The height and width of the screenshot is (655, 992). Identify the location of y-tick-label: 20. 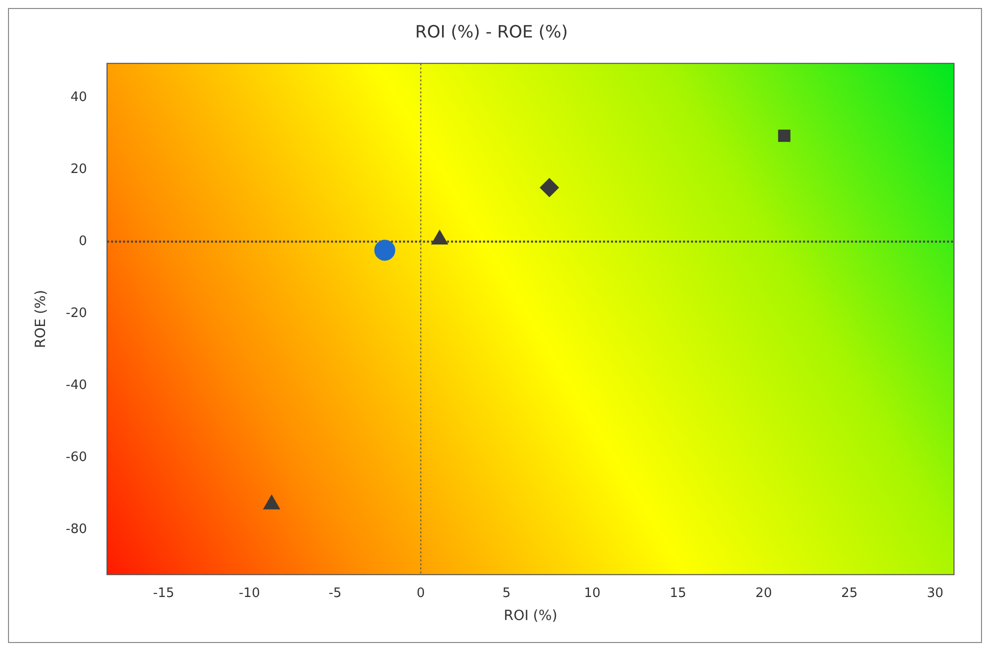
(79, 169).